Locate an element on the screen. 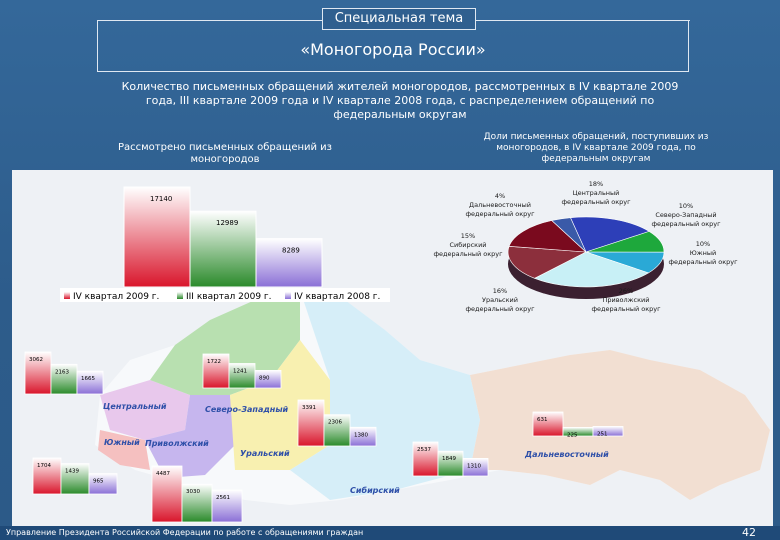 This screenshot has height=540, width=780. pie-value-label: 26% is located at coordinates (626, 291).